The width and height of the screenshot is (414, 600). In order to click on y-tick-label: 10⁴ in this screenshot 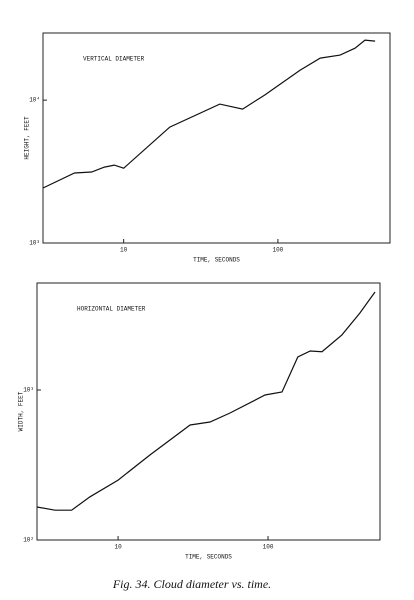, I will do `click(34, 100)`.